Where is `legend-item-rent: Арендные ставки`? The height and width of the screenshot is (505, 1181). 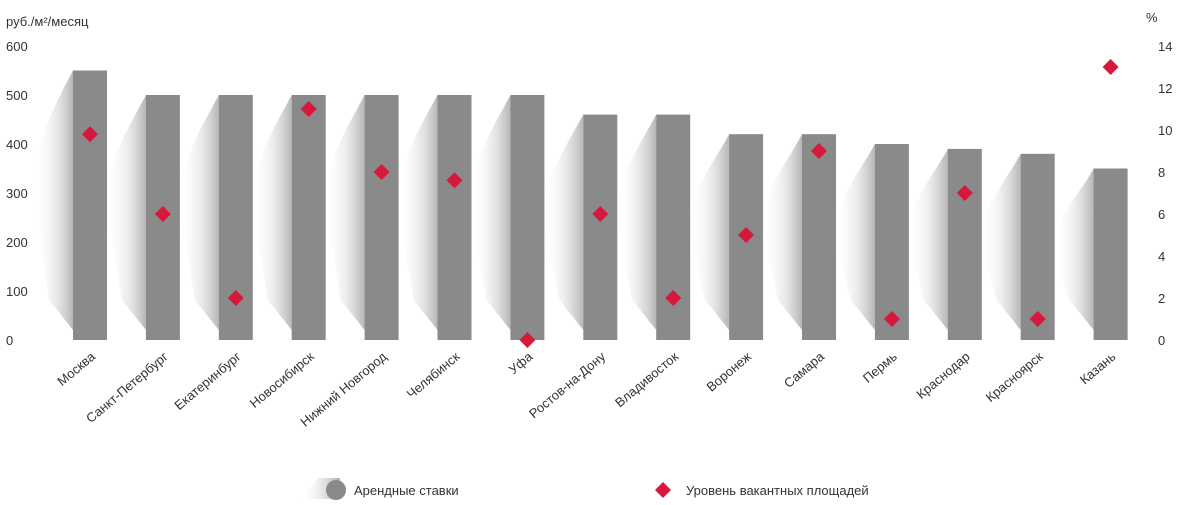
legend-item-rent: Арендные ставки is located at coordinates (379, 489).